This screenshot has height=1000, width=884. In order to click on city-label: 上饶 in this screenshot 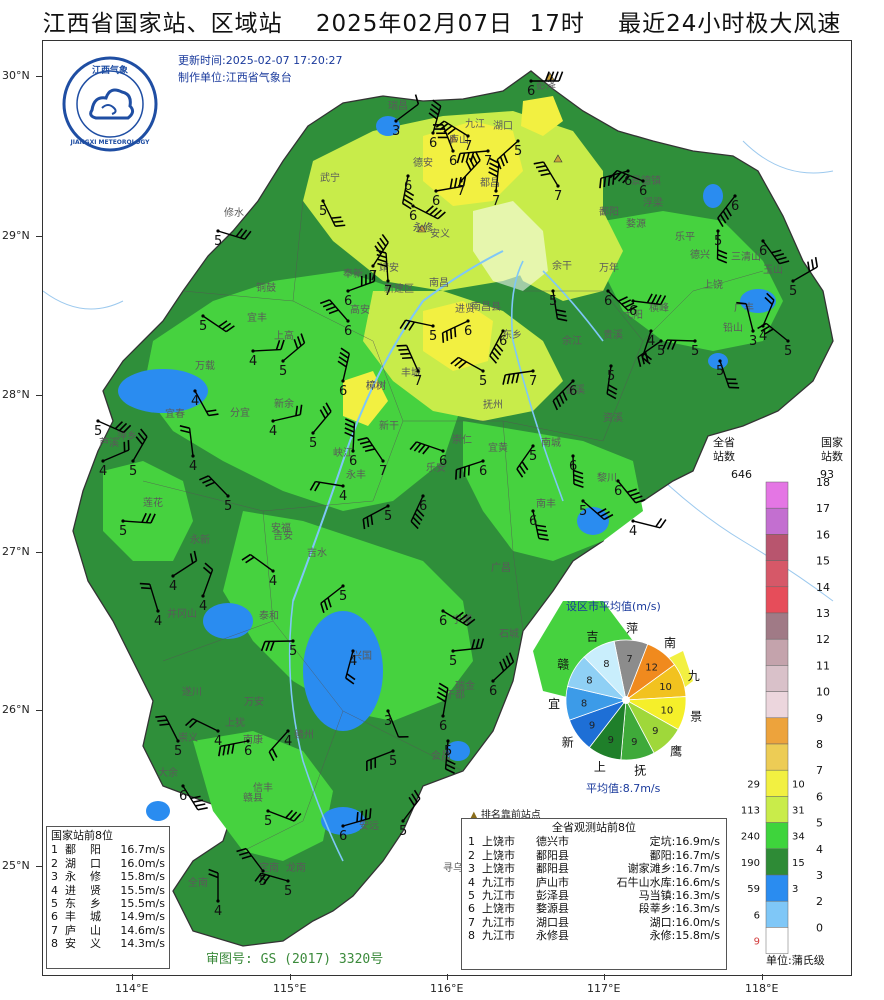, I will do `click(713, 284)`.